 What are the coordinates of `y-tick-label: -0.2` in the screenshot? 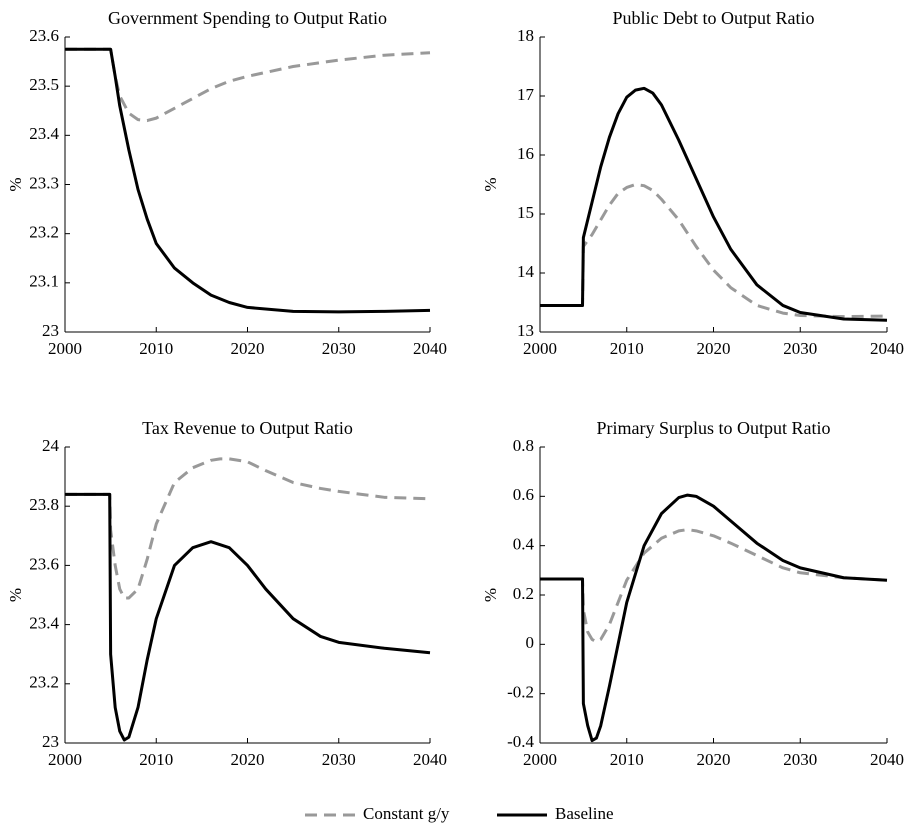 It's located at (520, 692).